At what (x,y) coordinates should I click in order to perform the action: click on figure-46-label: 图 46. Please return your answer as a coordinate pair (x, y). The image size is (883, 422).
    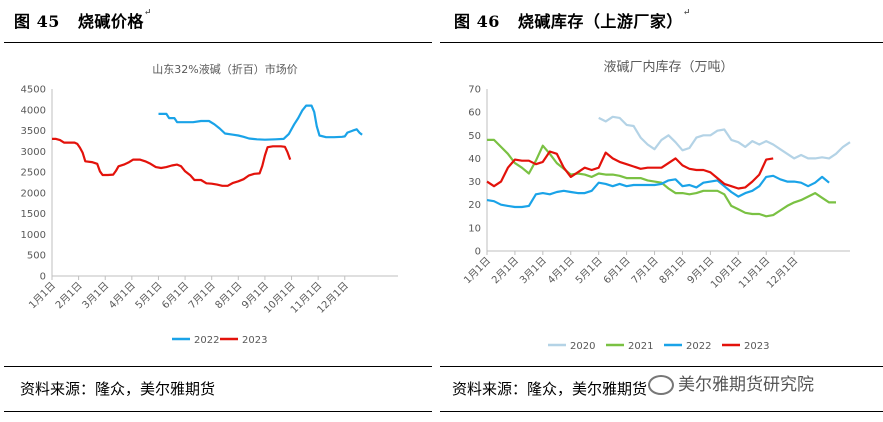
    Looking at the image, I should click on (477, 21).